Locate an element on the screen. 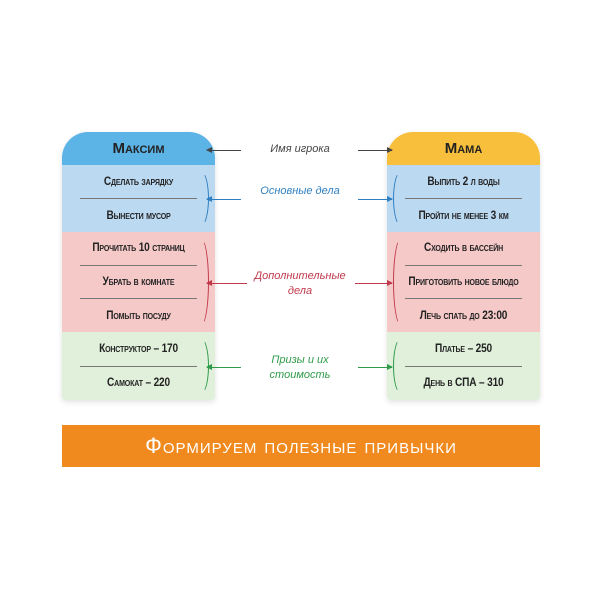 The height and width of the screenshot is (600, 600). label-extra-tasks: Дополнительные дела is located at coordinates (300, 283).